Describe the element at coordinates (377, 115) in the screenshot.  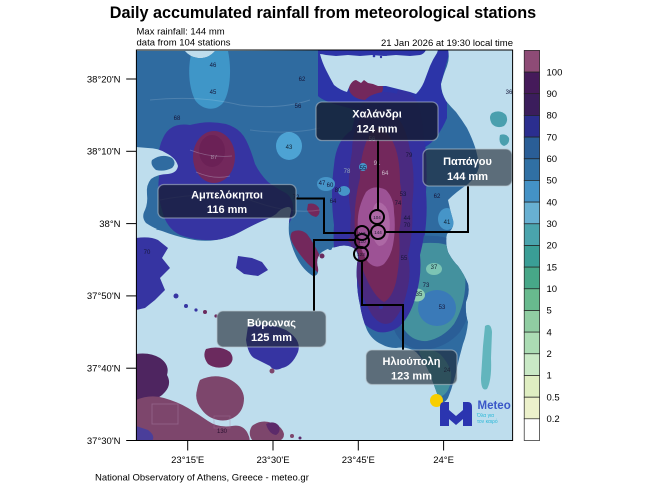
I see `svg-text: Χαλάνδρι` at that location.